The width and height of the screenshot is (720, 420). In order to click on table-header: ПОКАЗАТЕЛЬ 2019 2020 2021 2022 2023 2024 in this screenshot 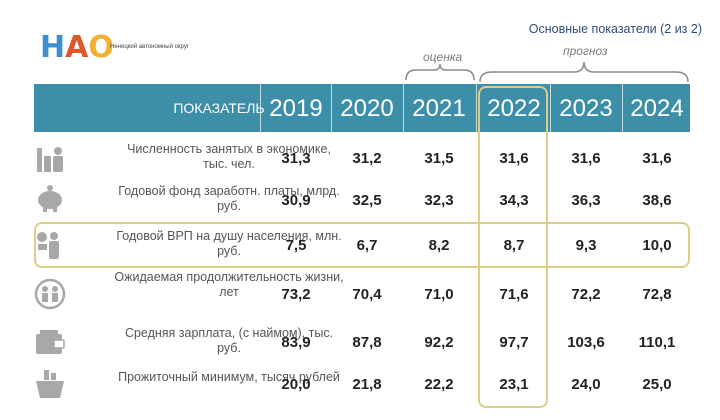, I will do `click(362, 108)`.